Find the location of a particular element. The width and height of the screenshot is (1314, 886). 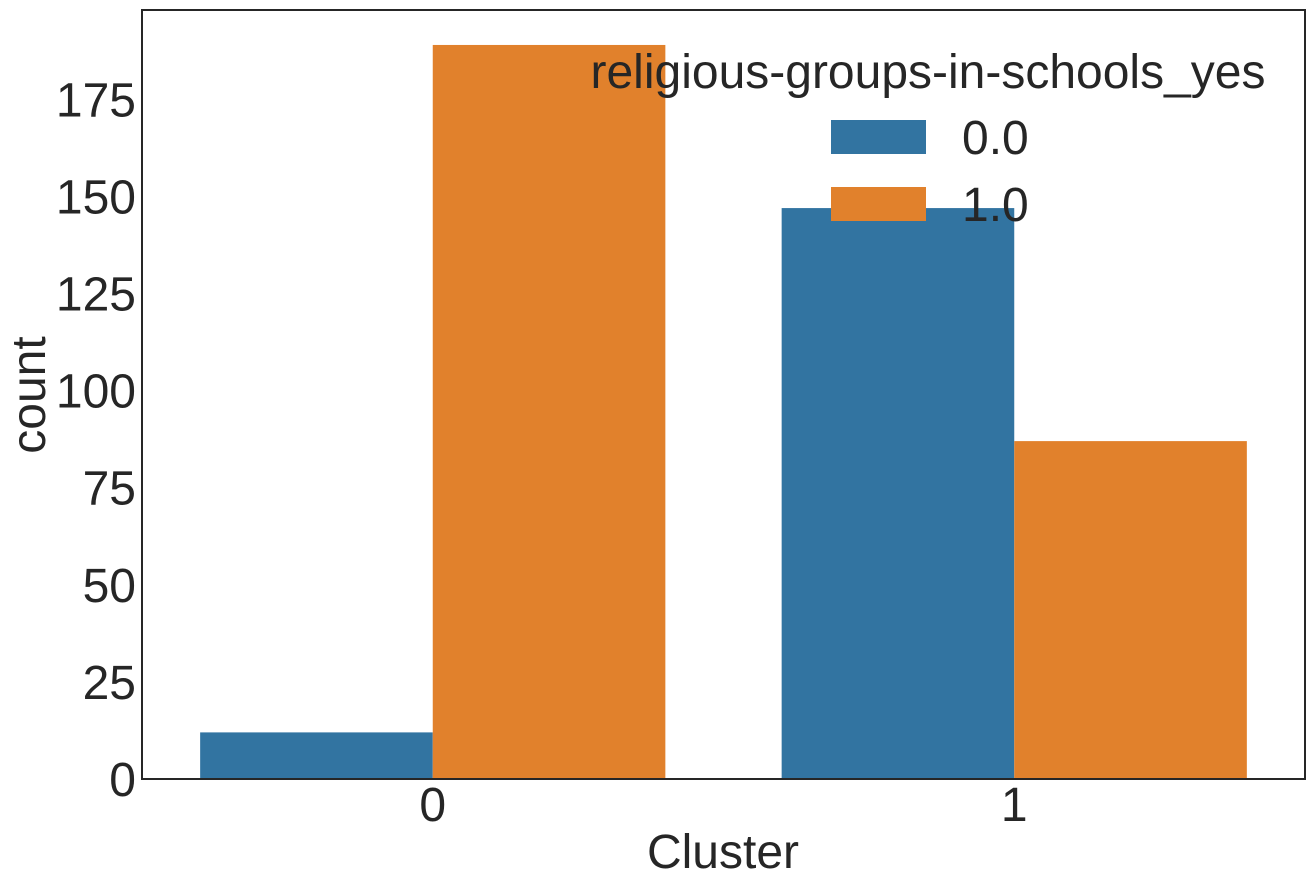

y-tick-label: 125 is located at coordinates (96, 295).